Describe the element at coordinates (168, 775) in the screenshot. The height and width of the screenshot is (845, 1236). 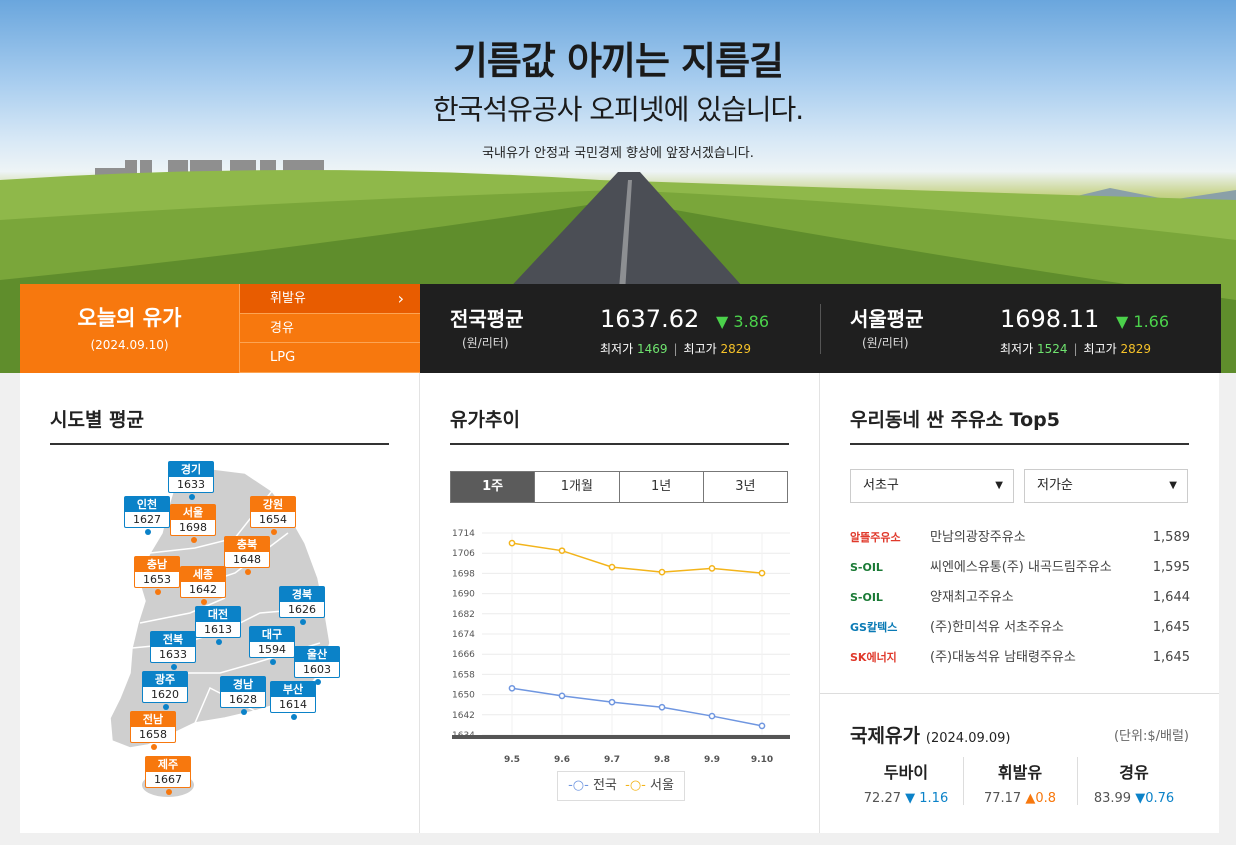
I see `region-badge: 제주 1667` at that location.